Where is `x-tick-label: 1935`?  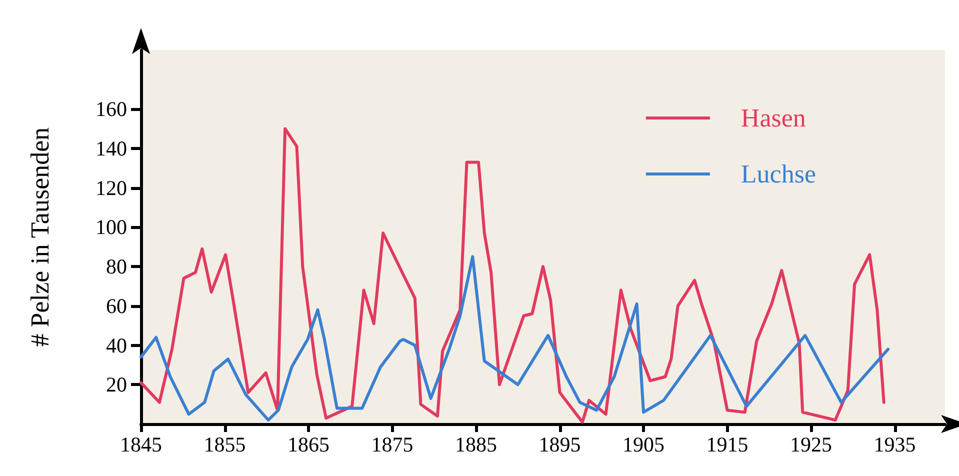 x-tick-label: 1935 is located at coordinates (895, 444).